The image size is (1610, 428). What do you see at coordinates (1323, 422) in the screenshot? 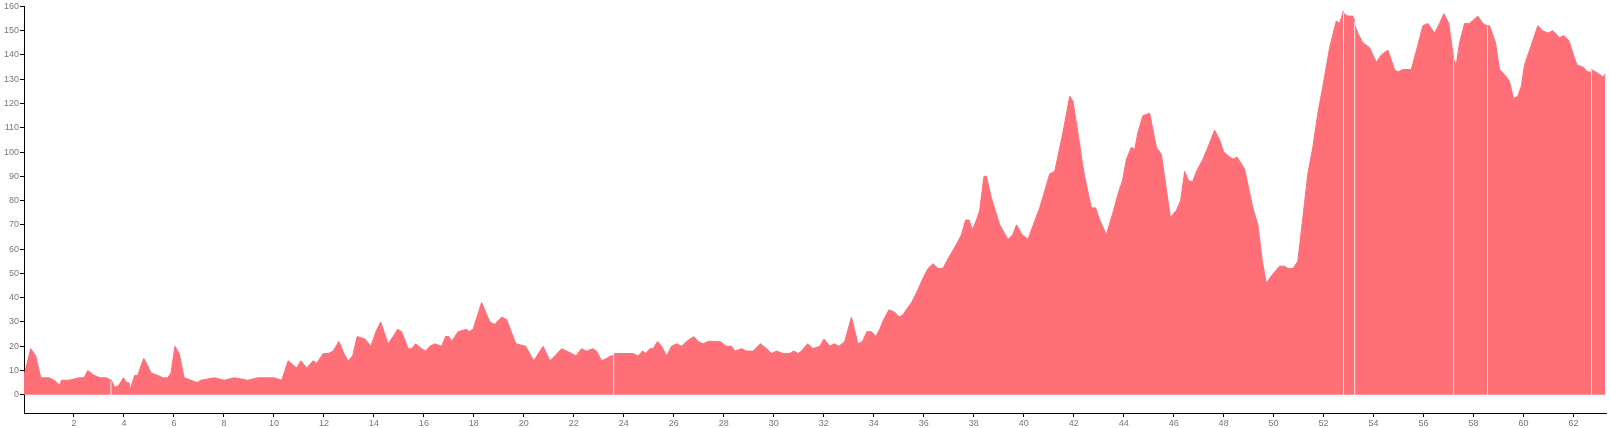
I see `x-tick-label: 52` at bounding box center [1323, 422].